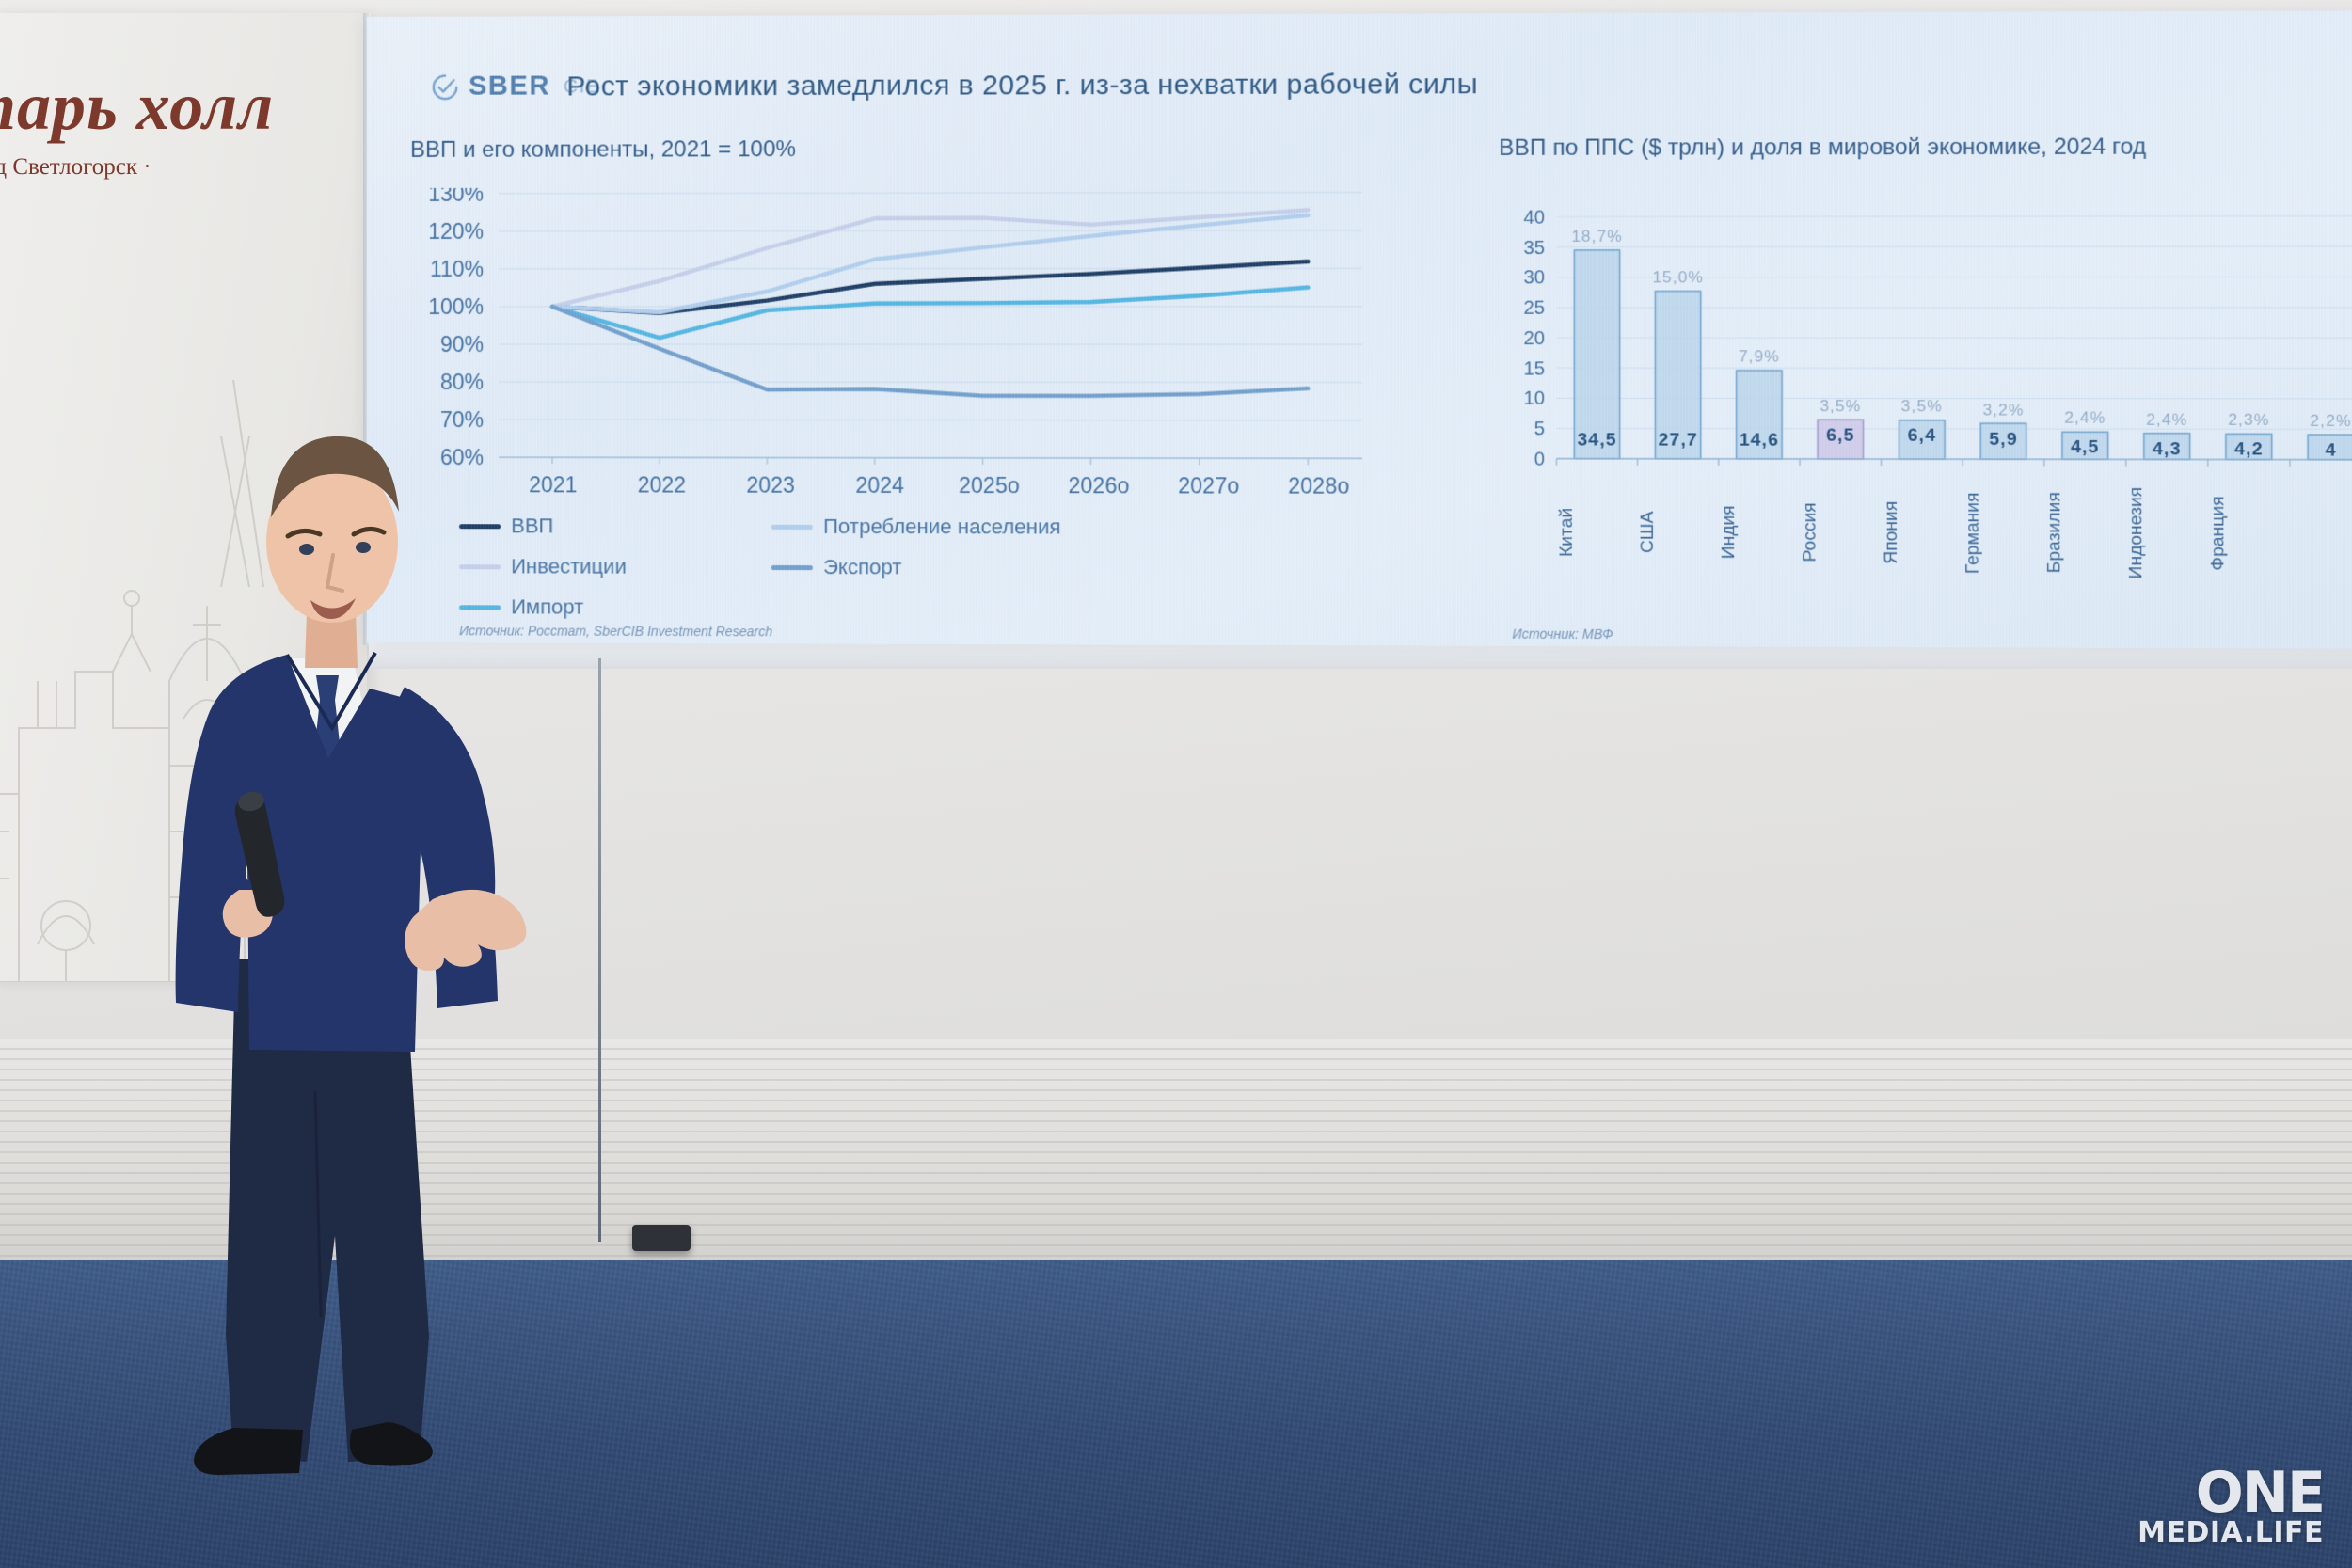  What do you see at coordinates (599, 950) in the screenshot?
I see `projector-cable` at bounding box center [599, 950].